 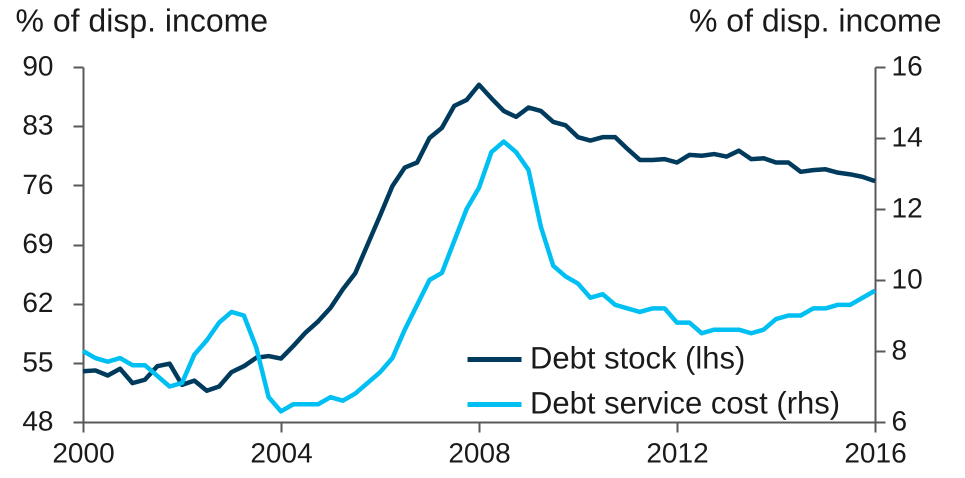 I want to click on y2-tick-label: 16, so click(x=907, y=66).